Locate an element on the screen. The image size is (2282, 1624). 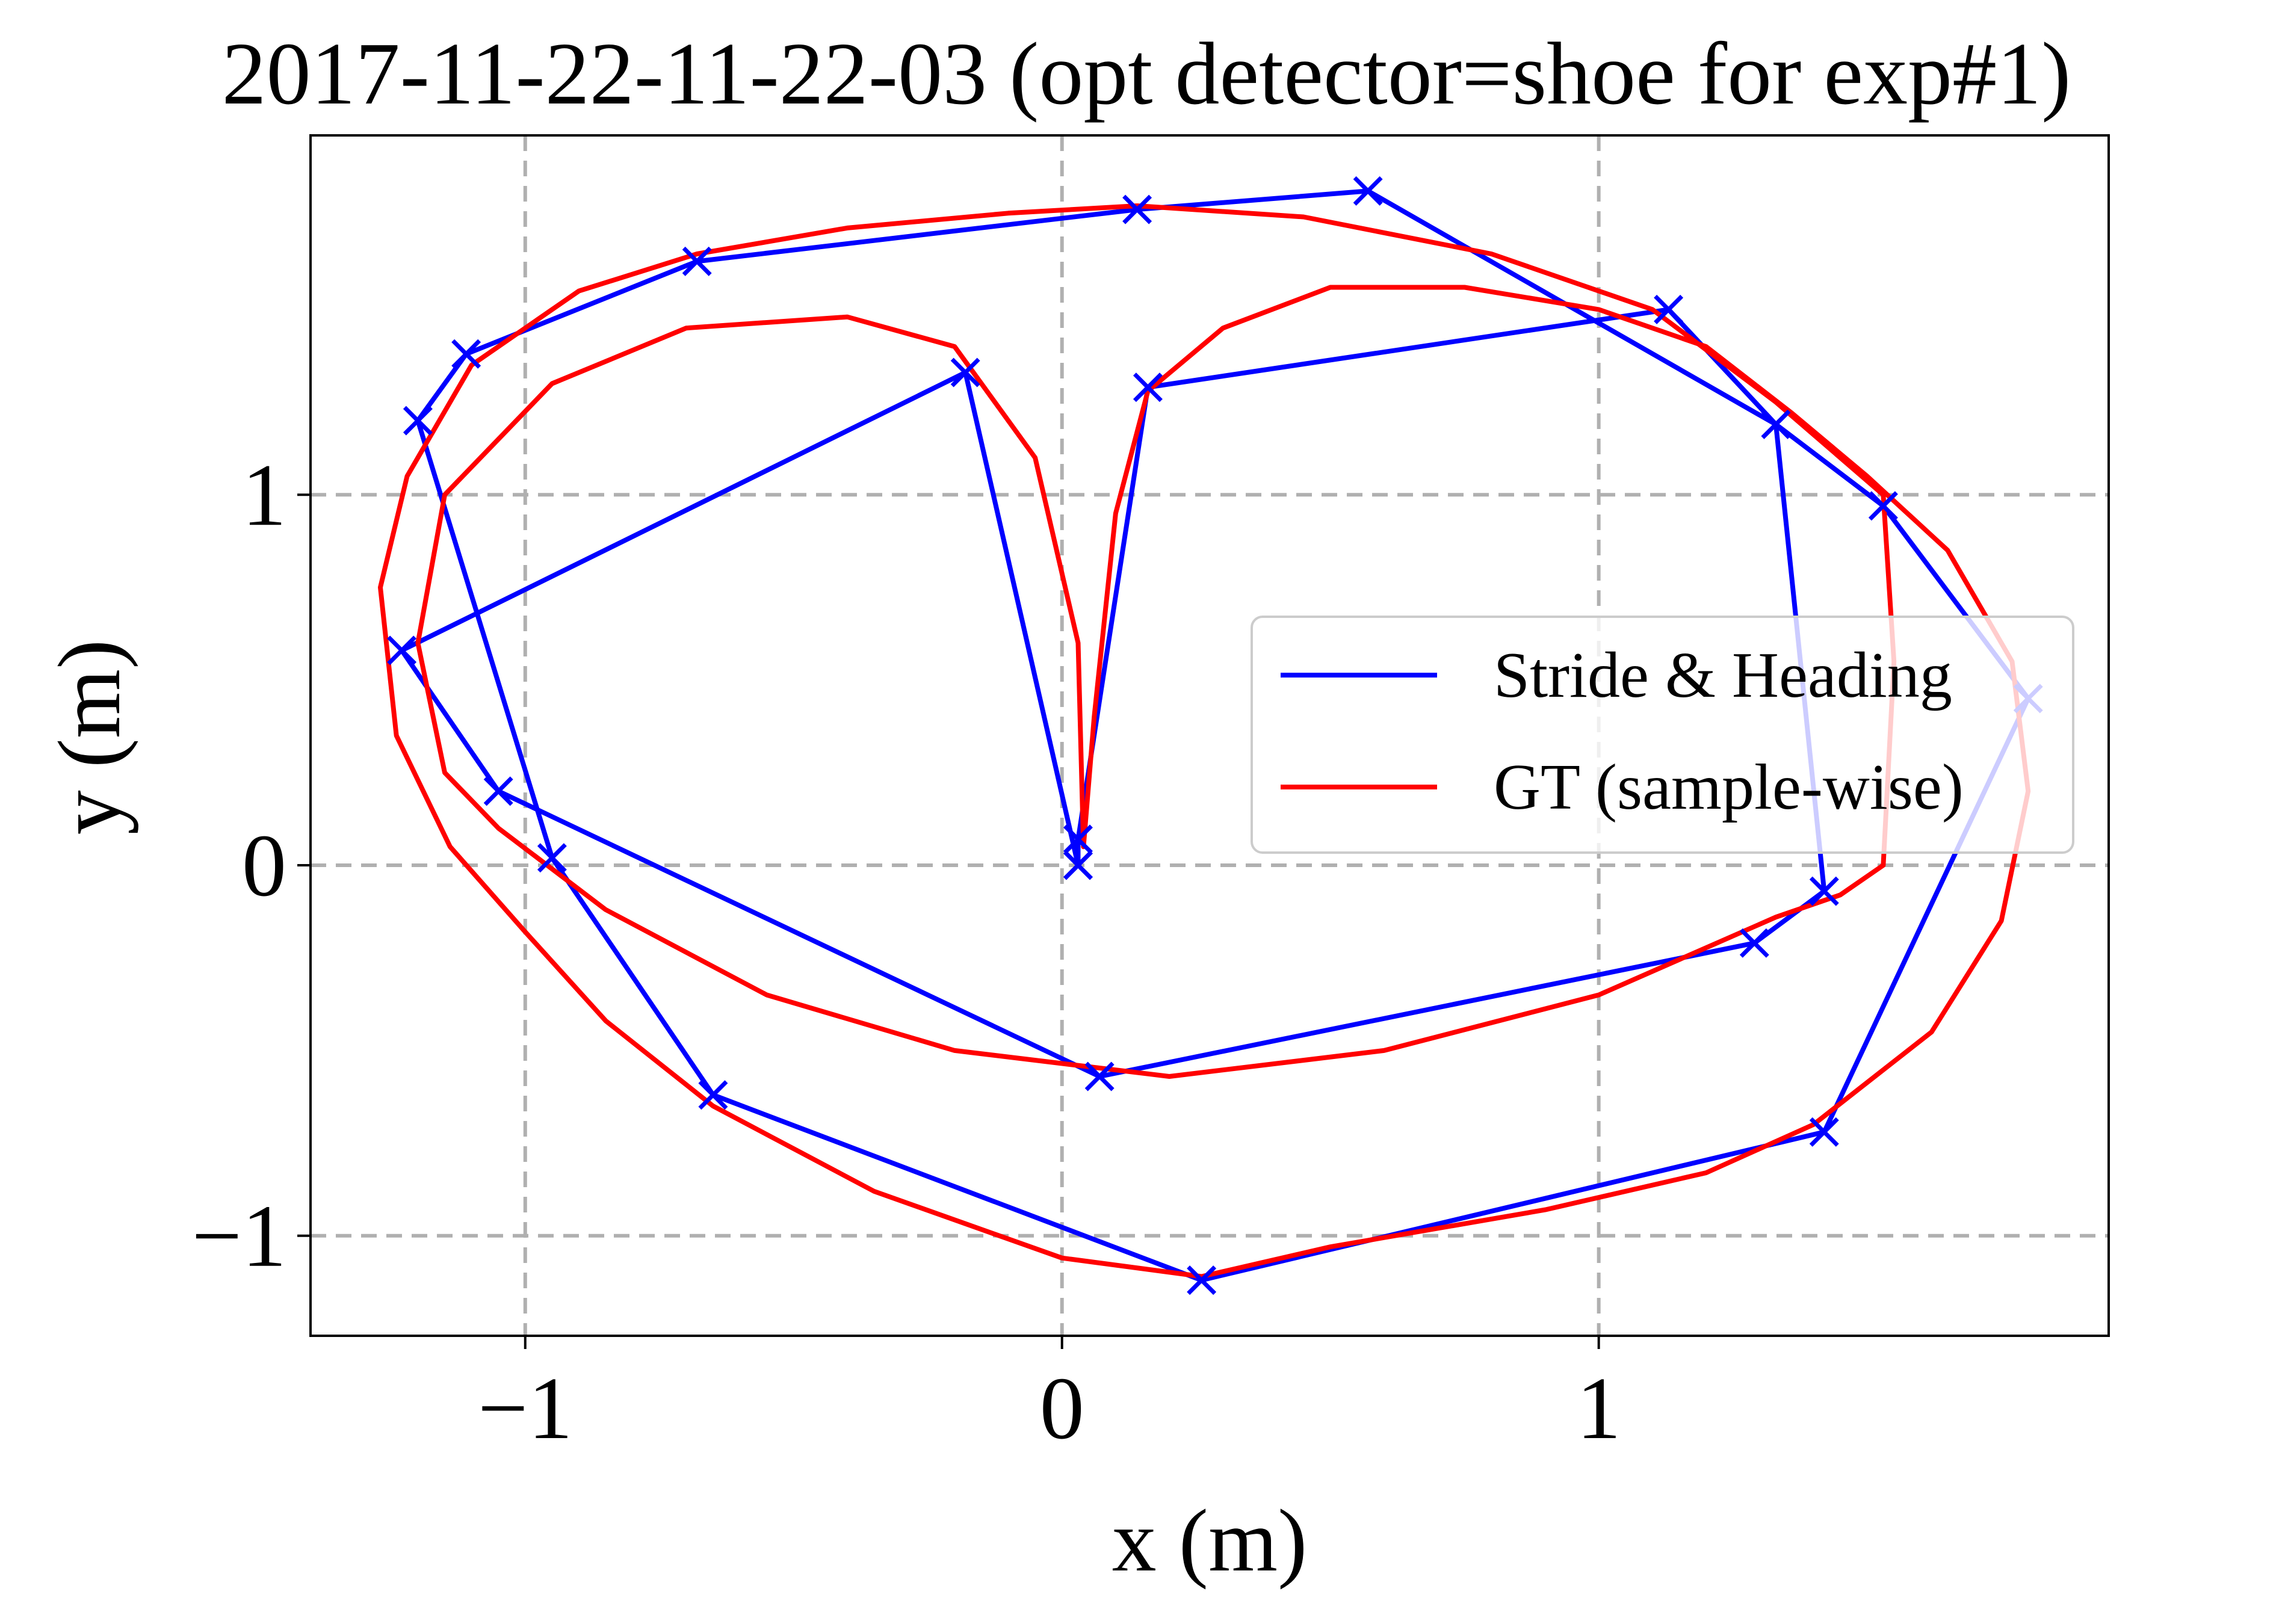
x-tick-label: −1 is located at coordinates (525, 1408).